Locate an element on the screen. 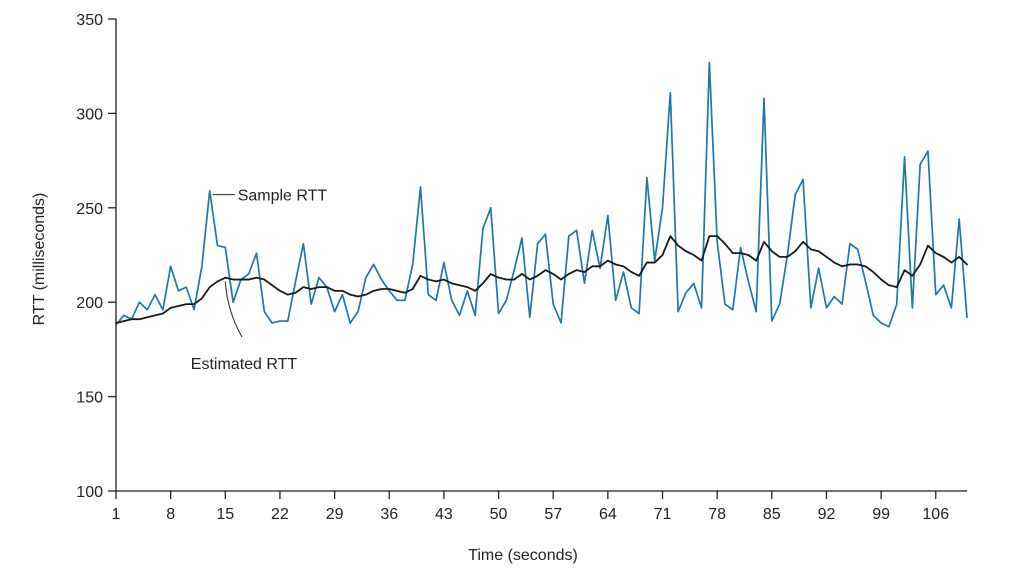  sample-rtt-annotation: Sample RTT is located at coordinates (283, 196).